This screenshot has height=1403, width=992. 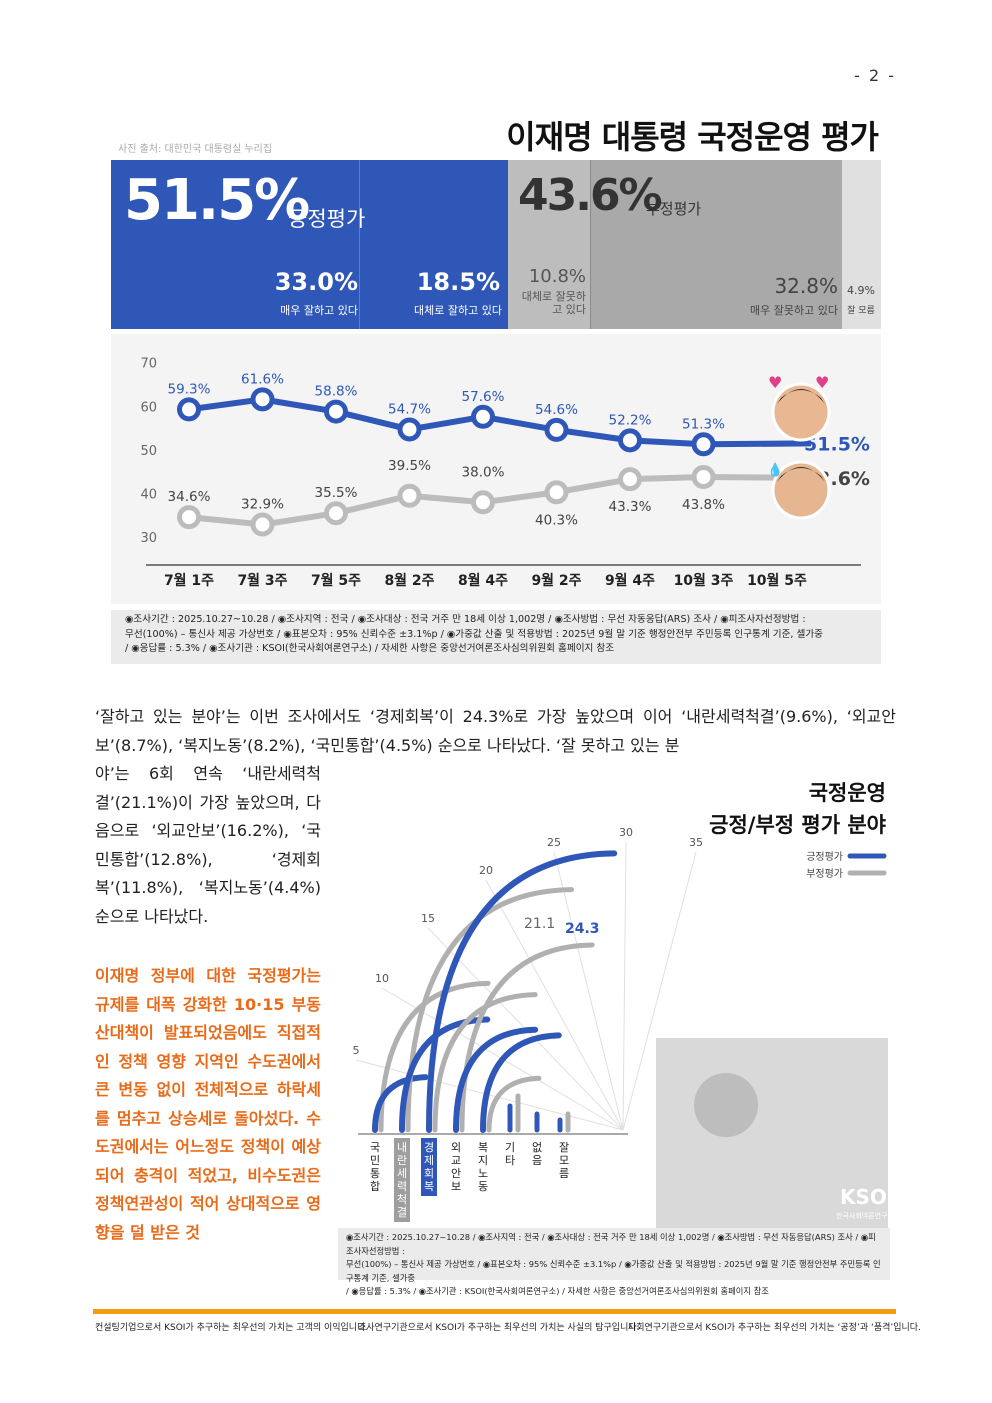 I want to click on category-label-char: 없, so click(x=537, y=1147).